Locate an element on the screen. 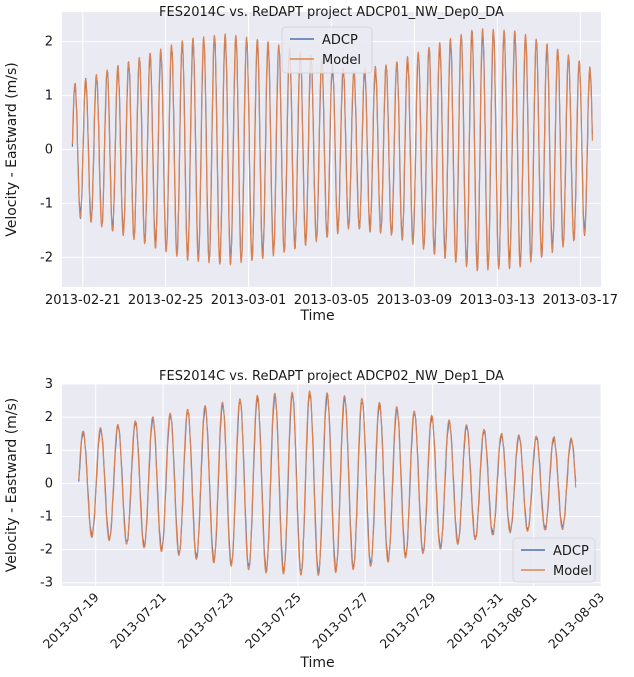 The width and height of the screenshot is (634, 677). x-tick-label: 2013-02-25 is located at coordinates (166, 300).